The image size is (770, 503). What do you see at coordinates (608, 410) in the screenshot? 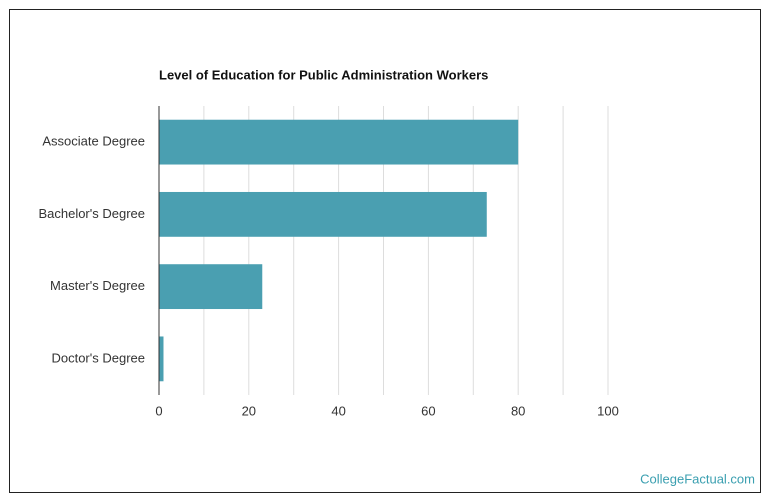
I see `x-tick-label: 100` at bounding box center [608, 410].